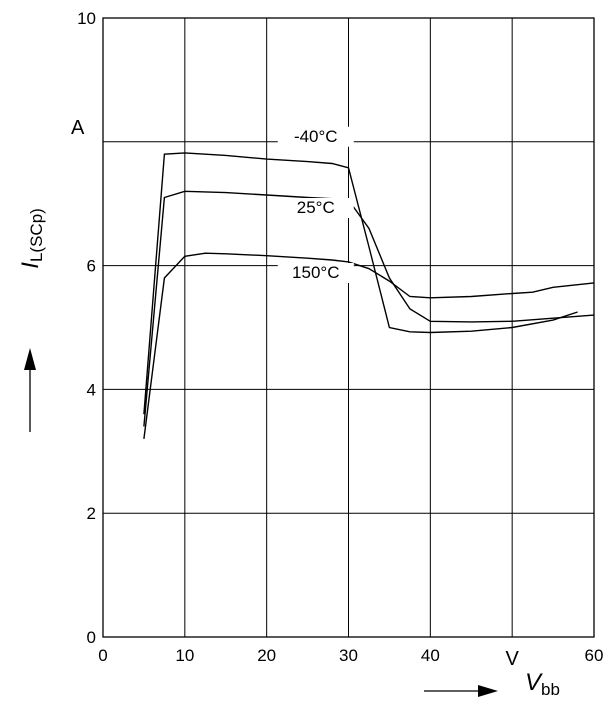 This screenshot has width=607, height=711. What do you see at coordinates (550, 689) in the screenshot?
I see `x-axis-sub: bb` at bounding box center [550, 689].